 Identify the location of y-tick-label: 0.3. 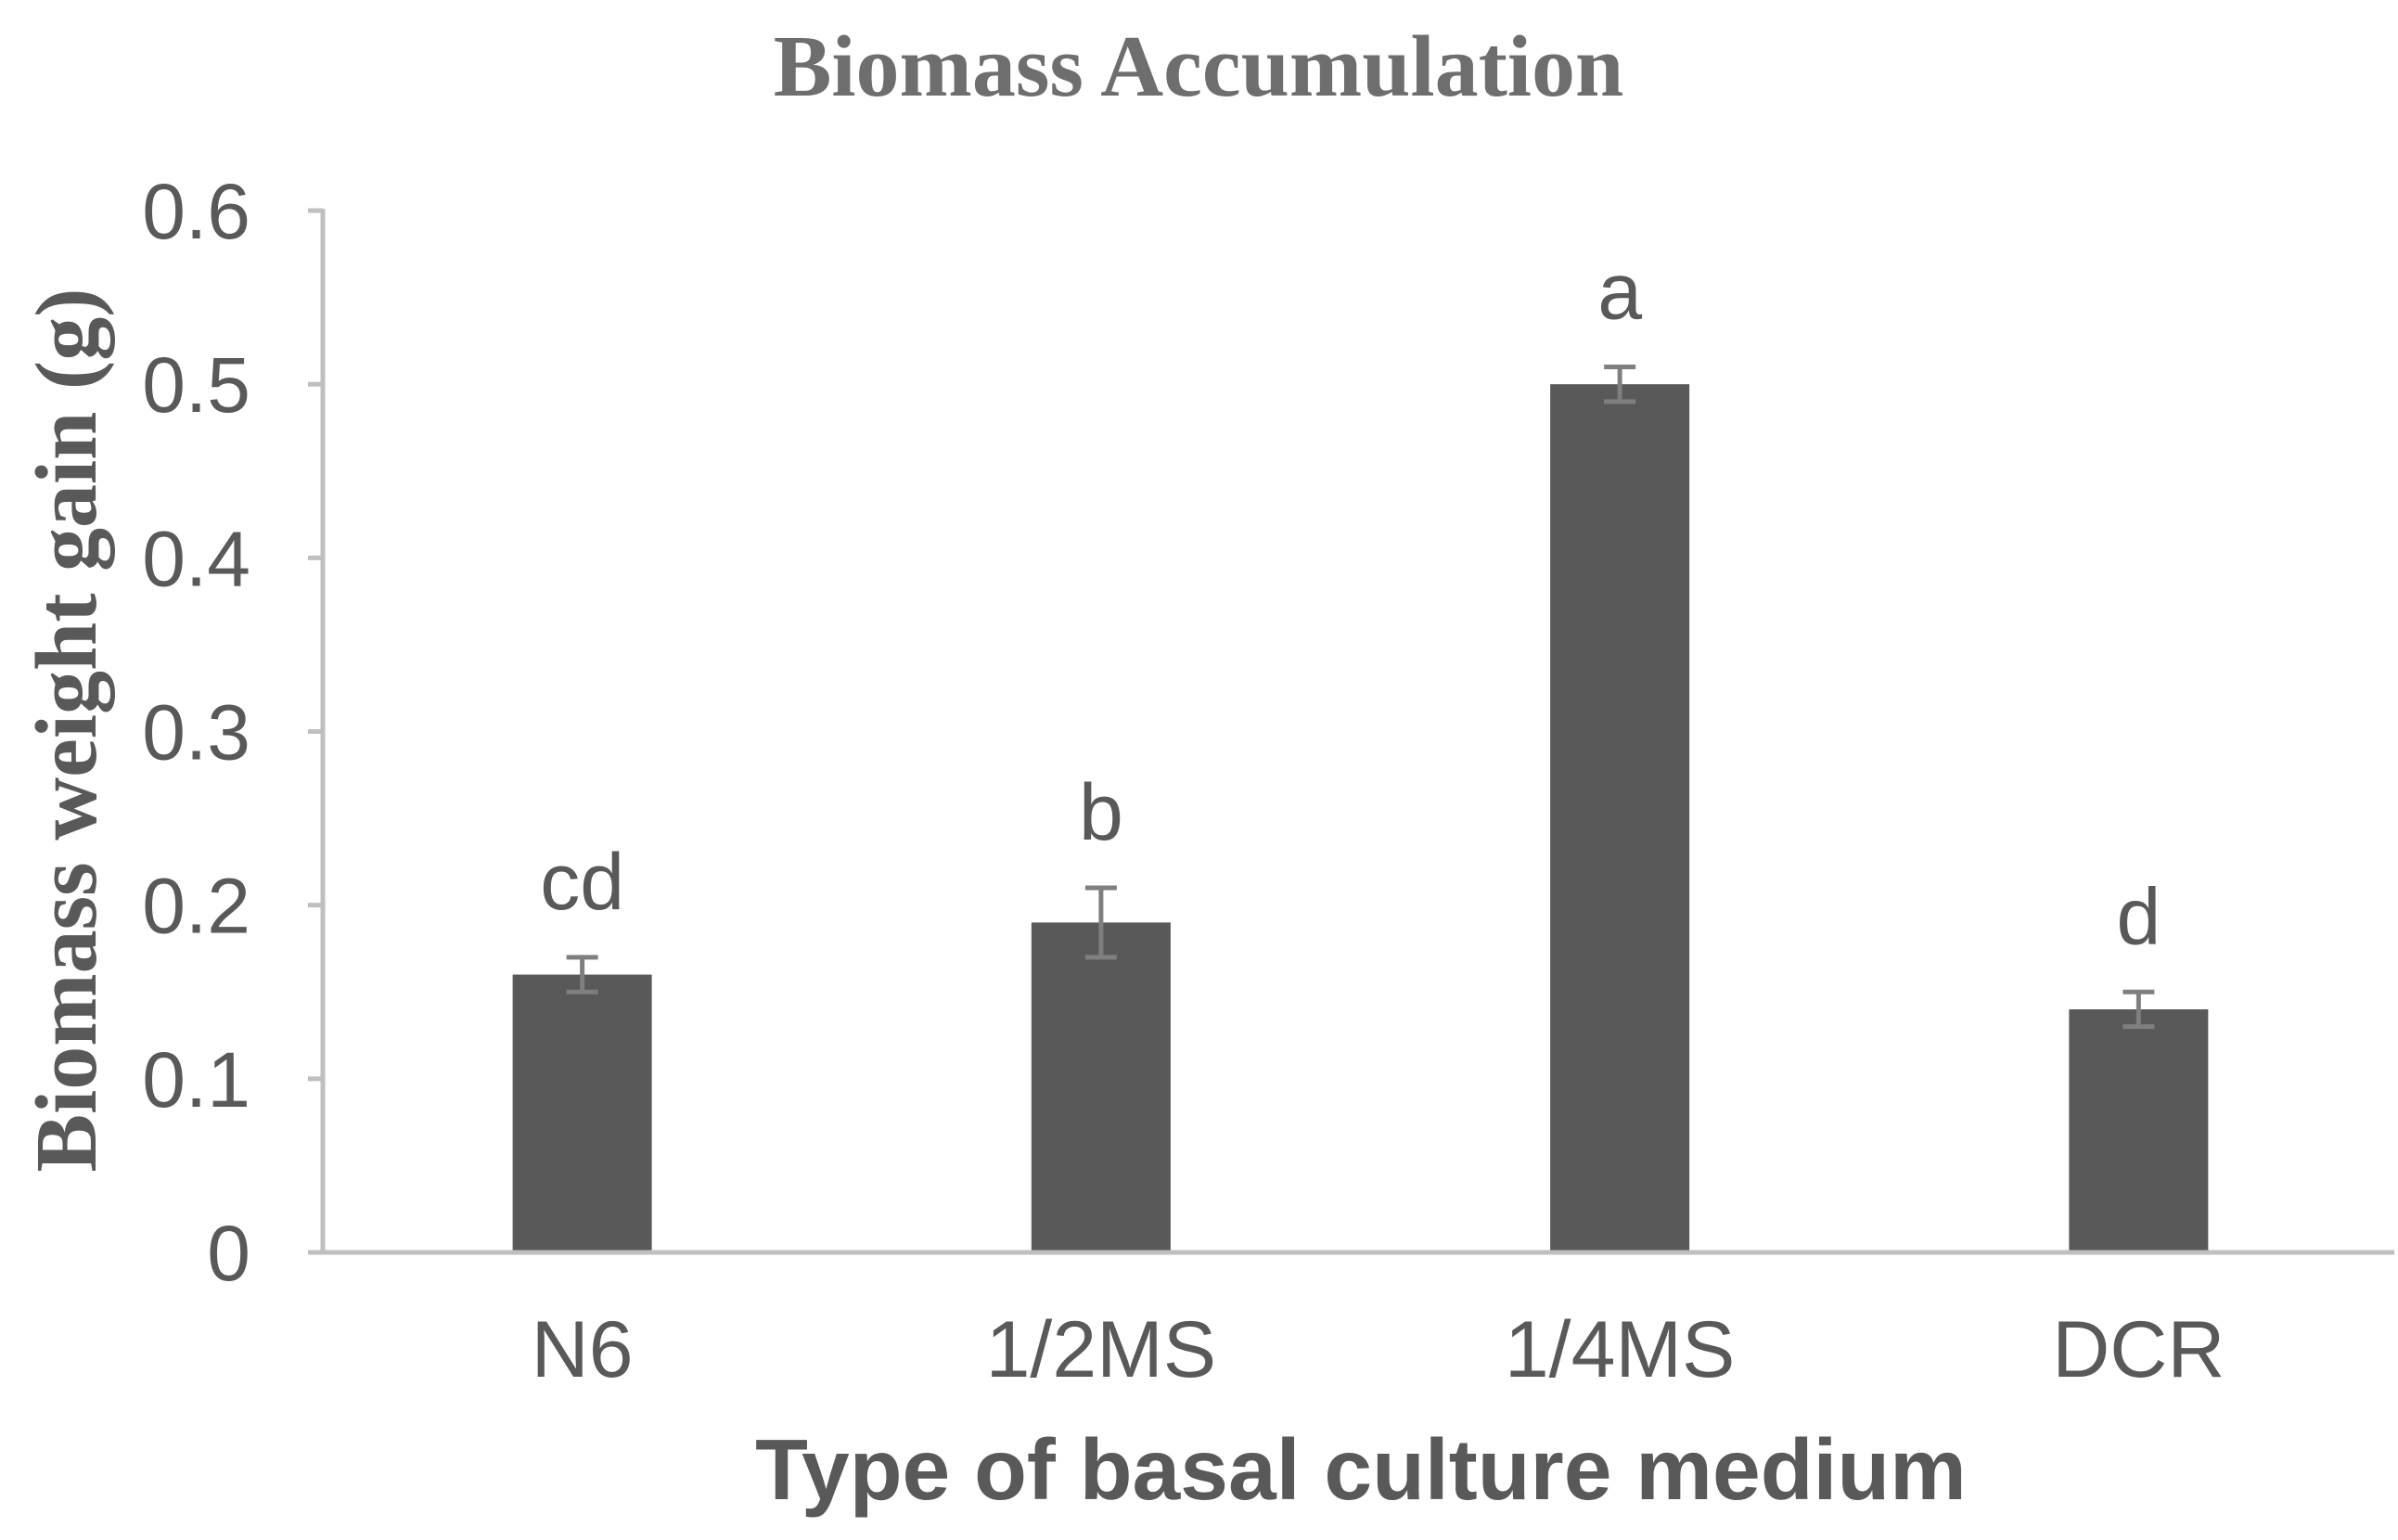
(196, 733).